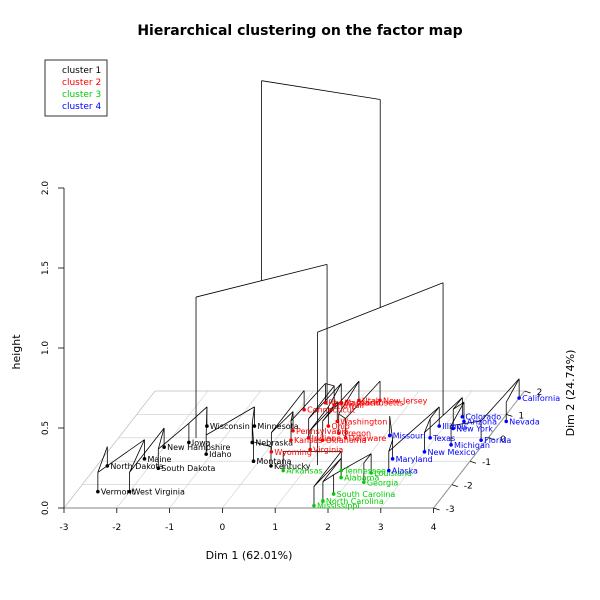  I want to click on z-tick-label: 0.5, so click(46, 428).